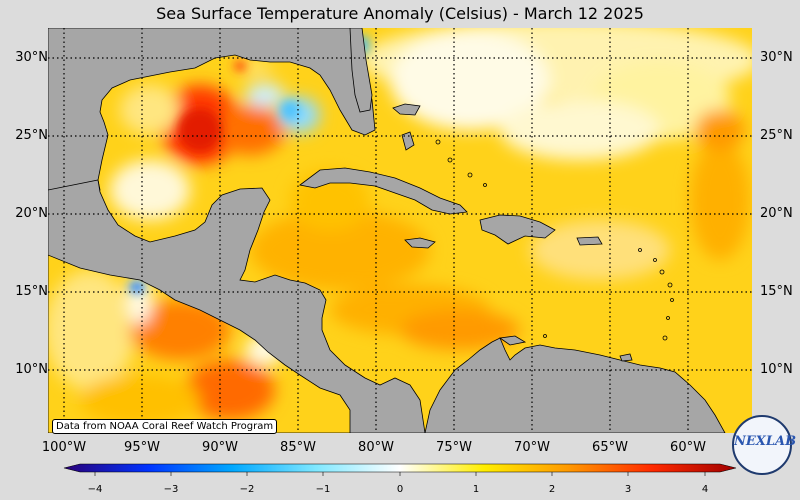 Image resolution: width=800 pixels, height=500 pixels. Describe the element at coordinates (64, 447) in the screenshot. I see `lon-label: 100°W` at that location.